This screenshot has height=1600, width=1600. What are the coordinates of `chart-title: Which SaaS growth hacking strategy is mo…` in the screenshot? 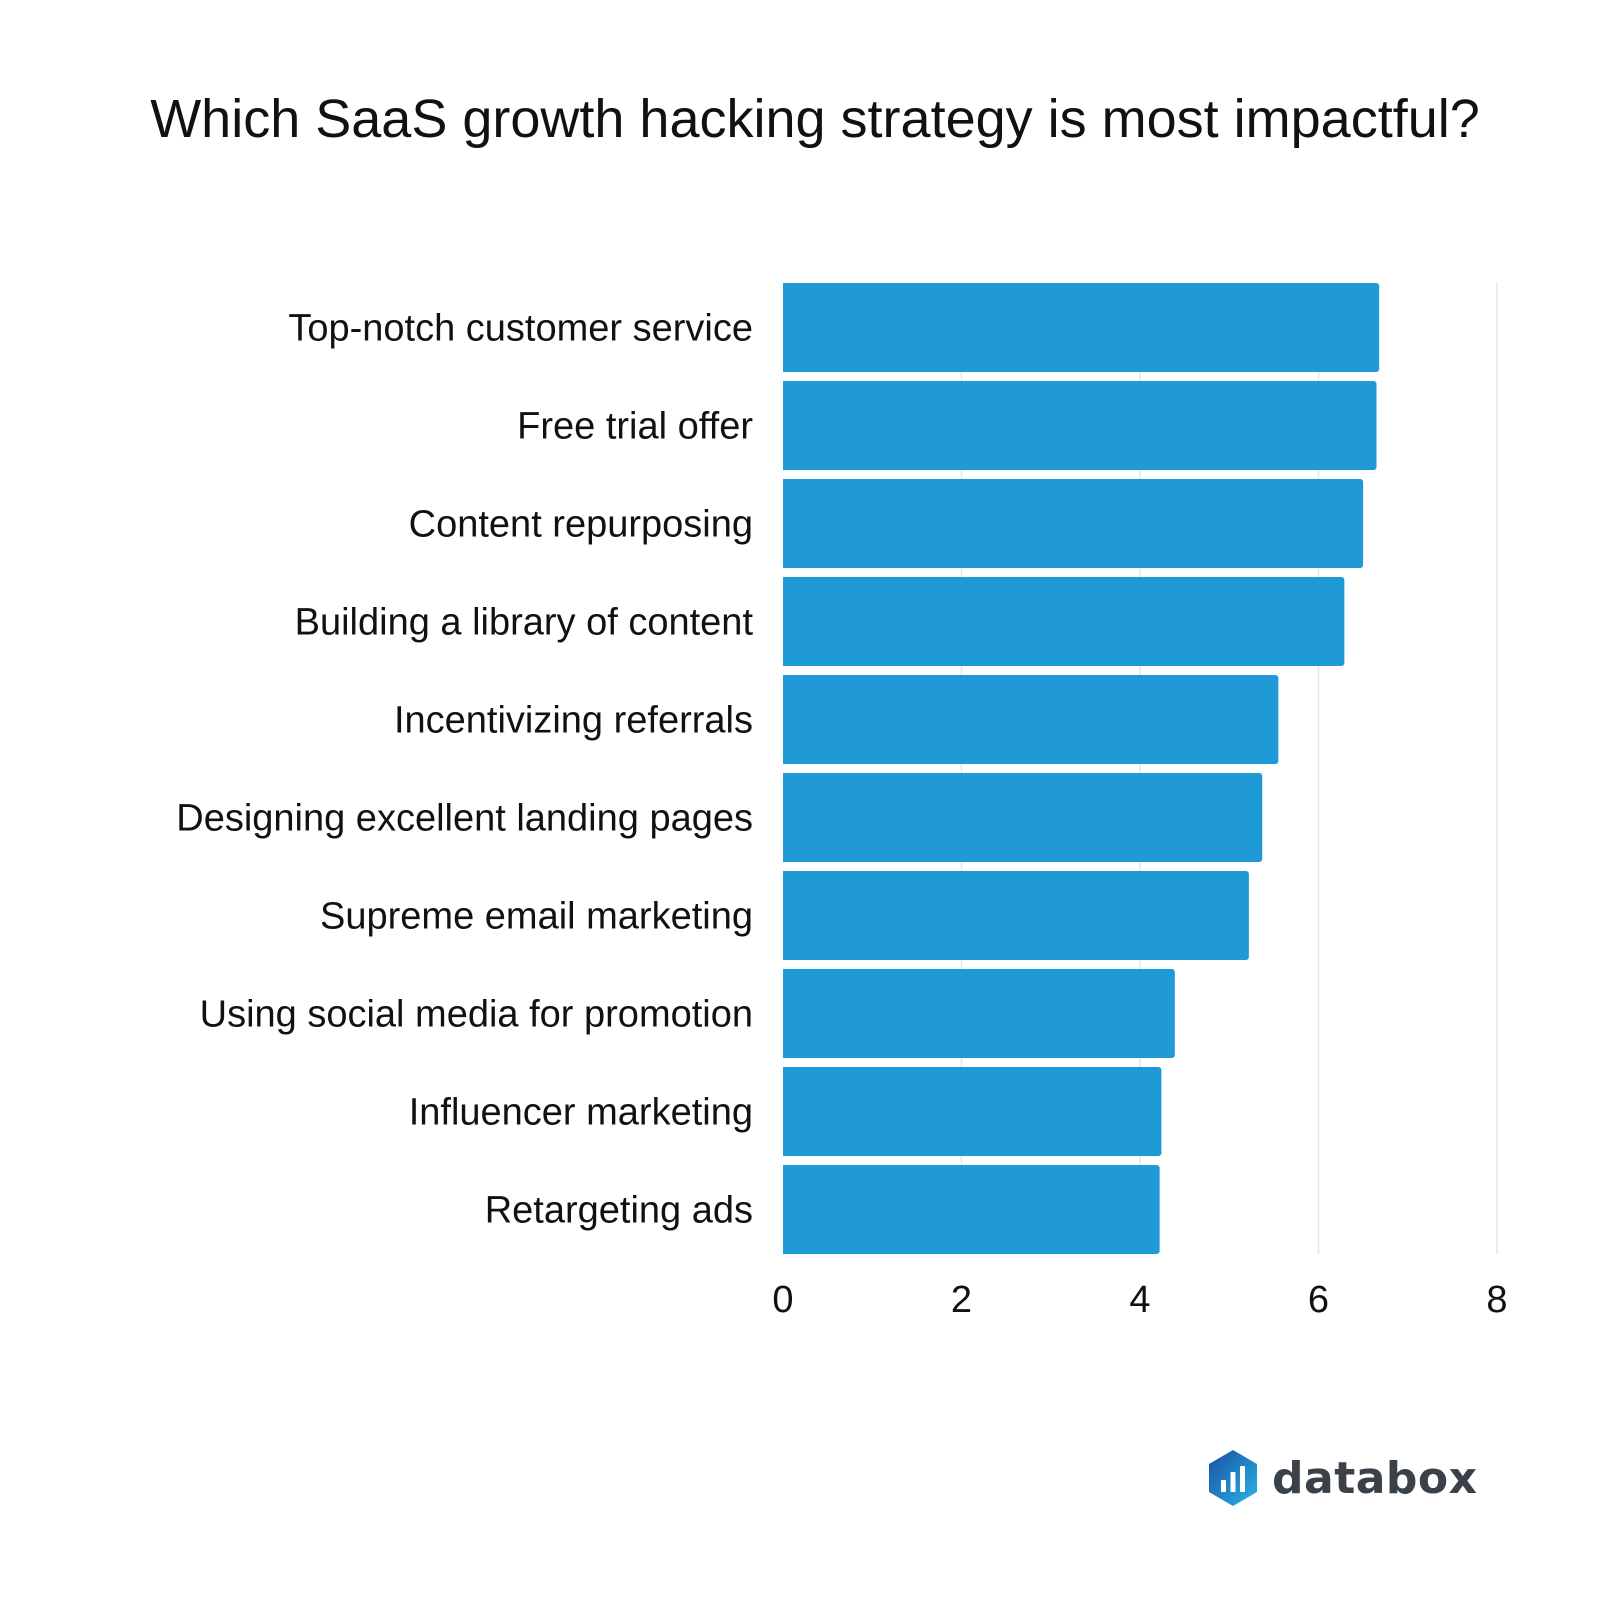 It's located at (815, 119).